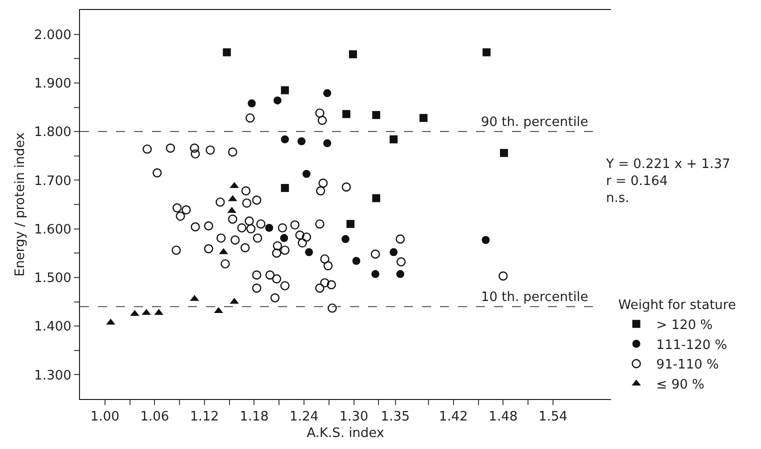 The image size is (761, 449). What do you see at coordinates (503, 417) in the screenshot?
I see `x-tick-label: 1.48` at bounding box center [503, 417].